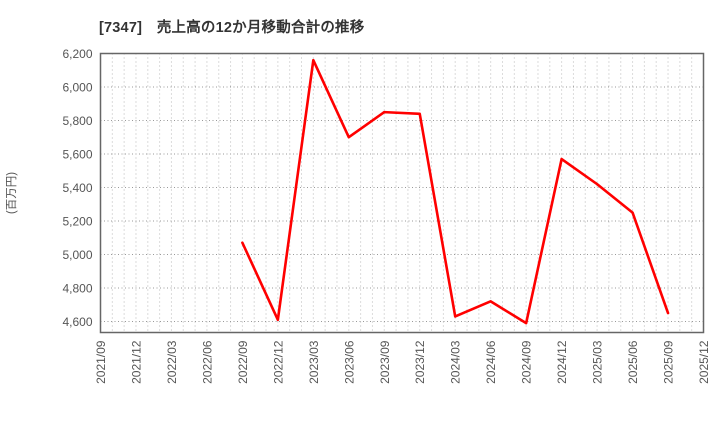  Describe the element at coordinates (77, 255) in the screenshot. I see `y-tick-label: 5,000` at that location.